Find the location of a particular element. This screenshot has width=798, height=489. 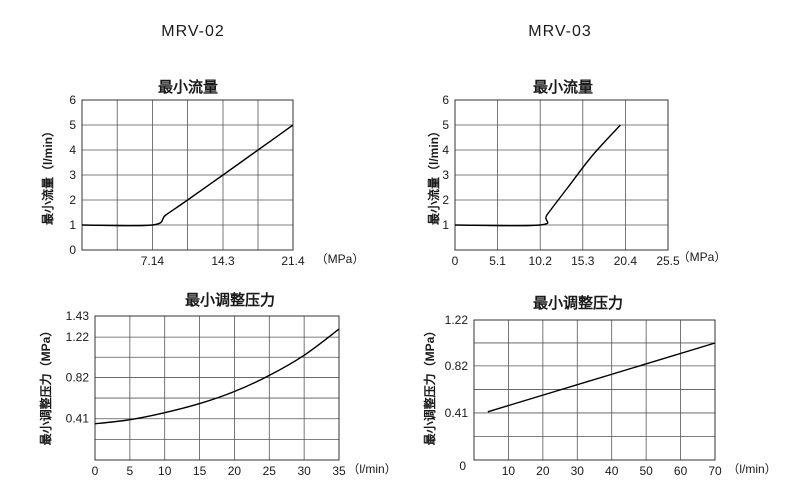

model-label-mrv02: MRV-02 is located at coordinates (193, 31).